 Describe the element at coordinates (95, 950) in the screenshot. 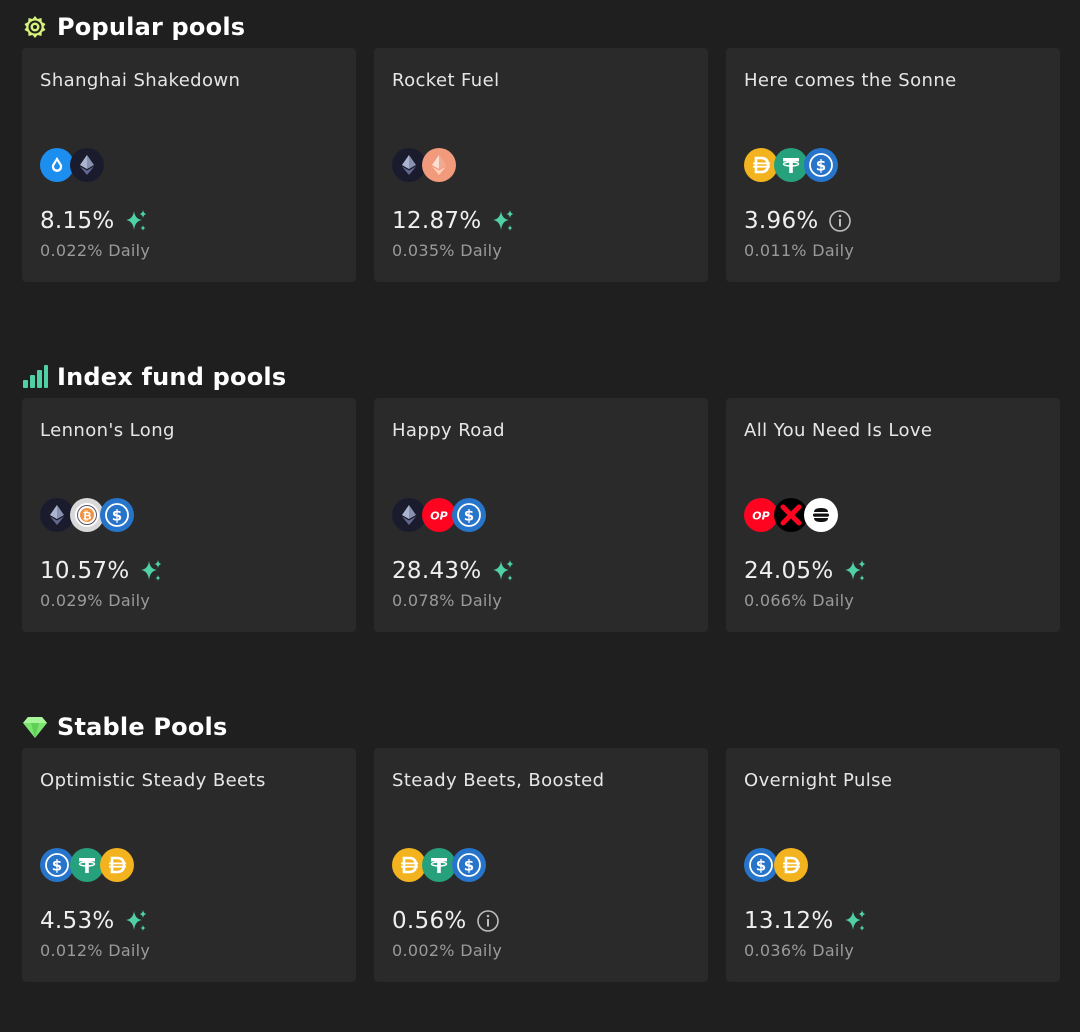

I see `daily-rate: 0.012% Daily` at that location.